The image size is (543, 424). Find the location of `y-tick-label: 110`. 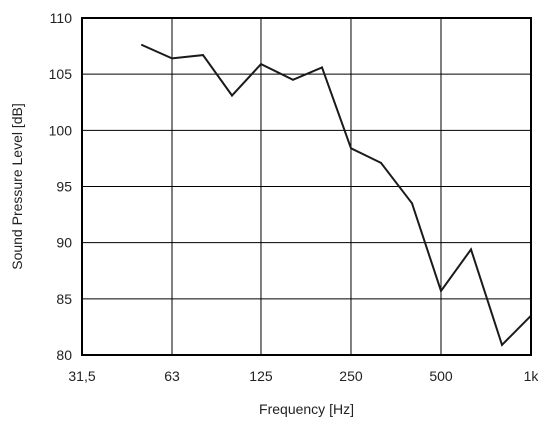

y-tick-label: 110 is located at coordinates (61, 18).